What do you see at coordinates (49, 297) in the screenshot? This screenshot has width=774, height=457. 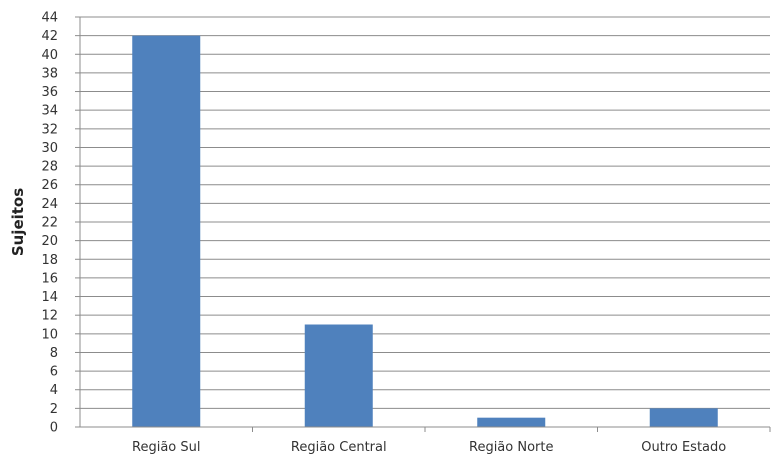 I see `y-tick-label: 14` at bounding box center [49, 297].